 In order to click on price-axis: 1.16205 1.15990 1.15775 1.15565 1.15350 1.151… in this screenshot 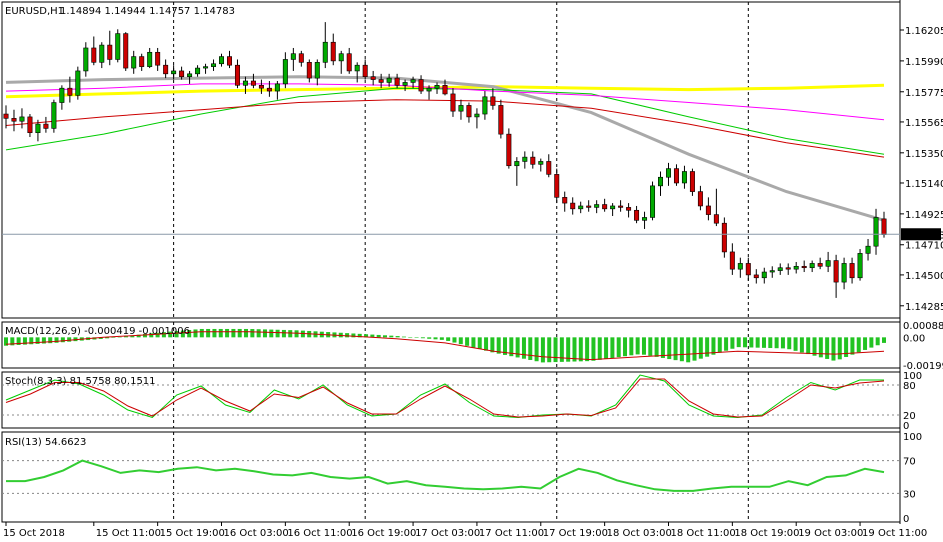, I will do `click(921, 169)`.